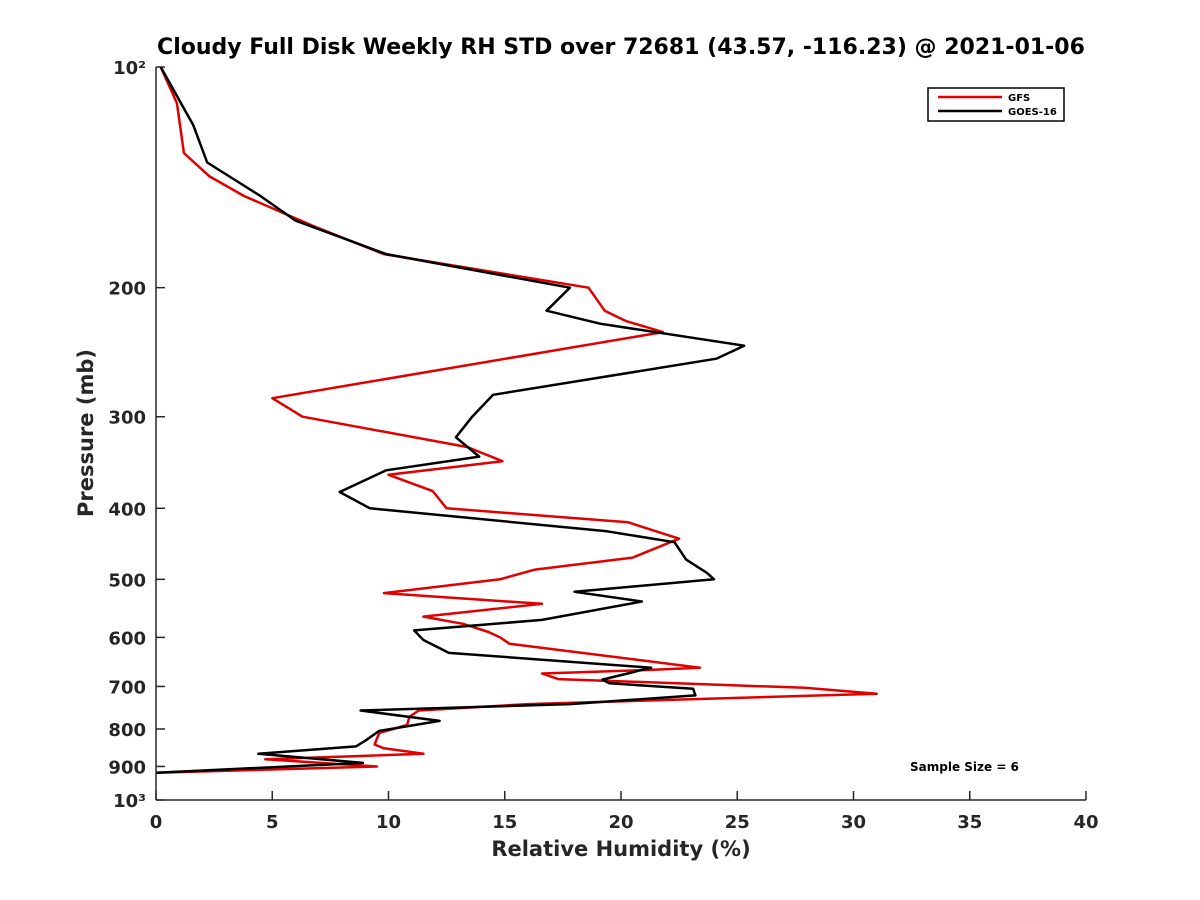  I want to click on x-tick-label: 25, so click(737, 822).